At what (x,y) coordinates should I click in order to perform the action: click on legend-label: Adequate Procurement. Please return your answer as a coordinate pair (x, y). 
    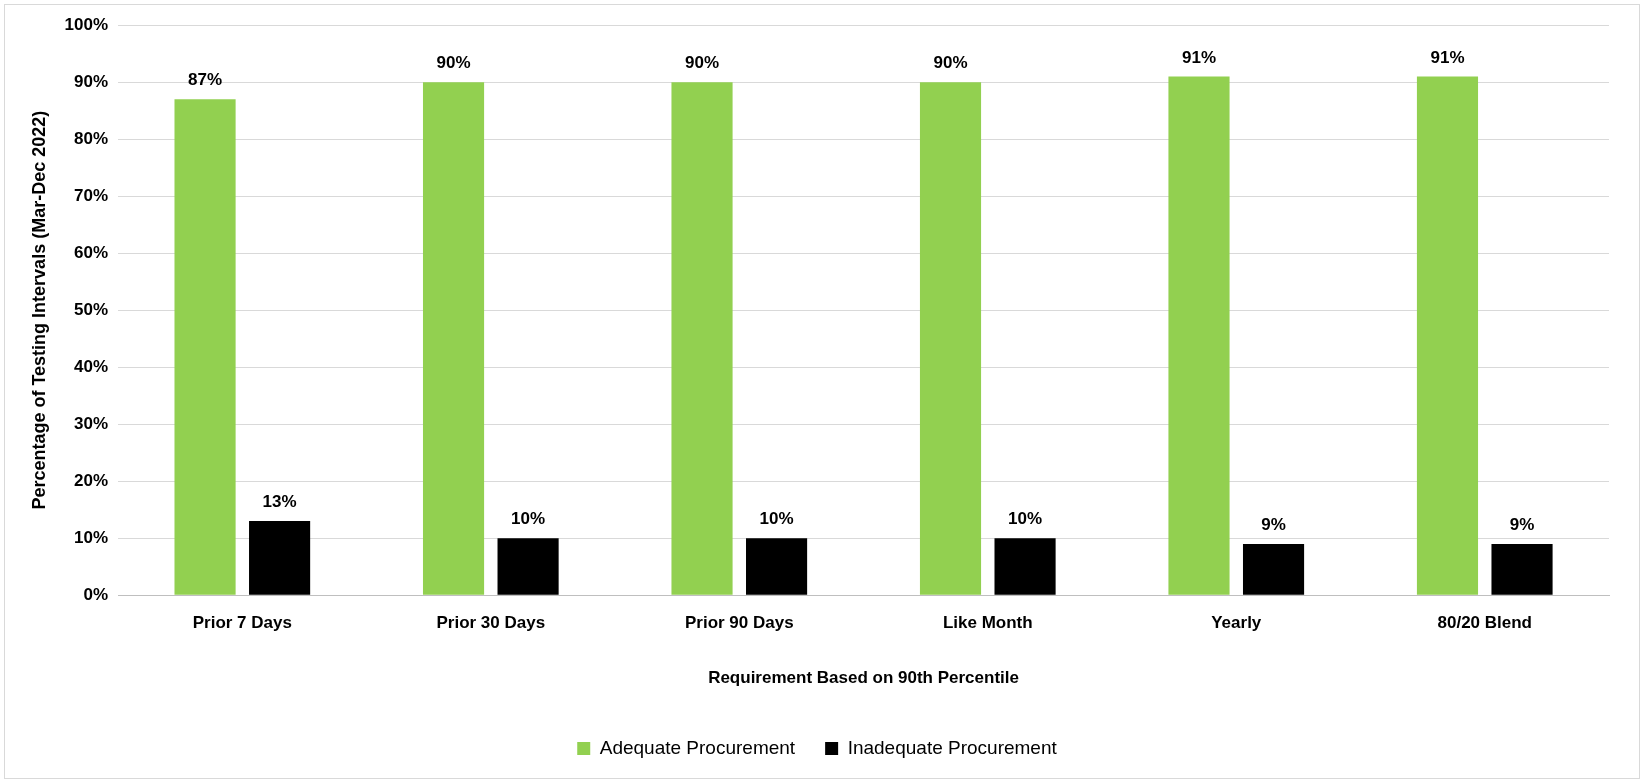
    Looking at the image, I should click on (697, 747).